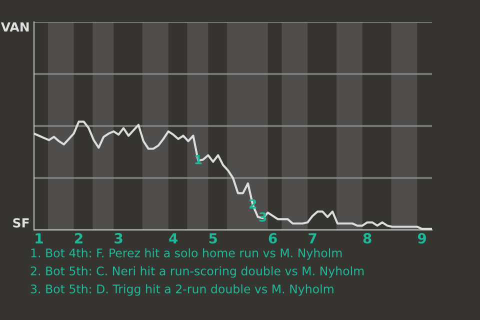 This screenshot has width=480, height=320. What do you see at coordinates (173, 238) in the screenshot?
I see `x-tick-label: 4` at bounding box center [173, 238].